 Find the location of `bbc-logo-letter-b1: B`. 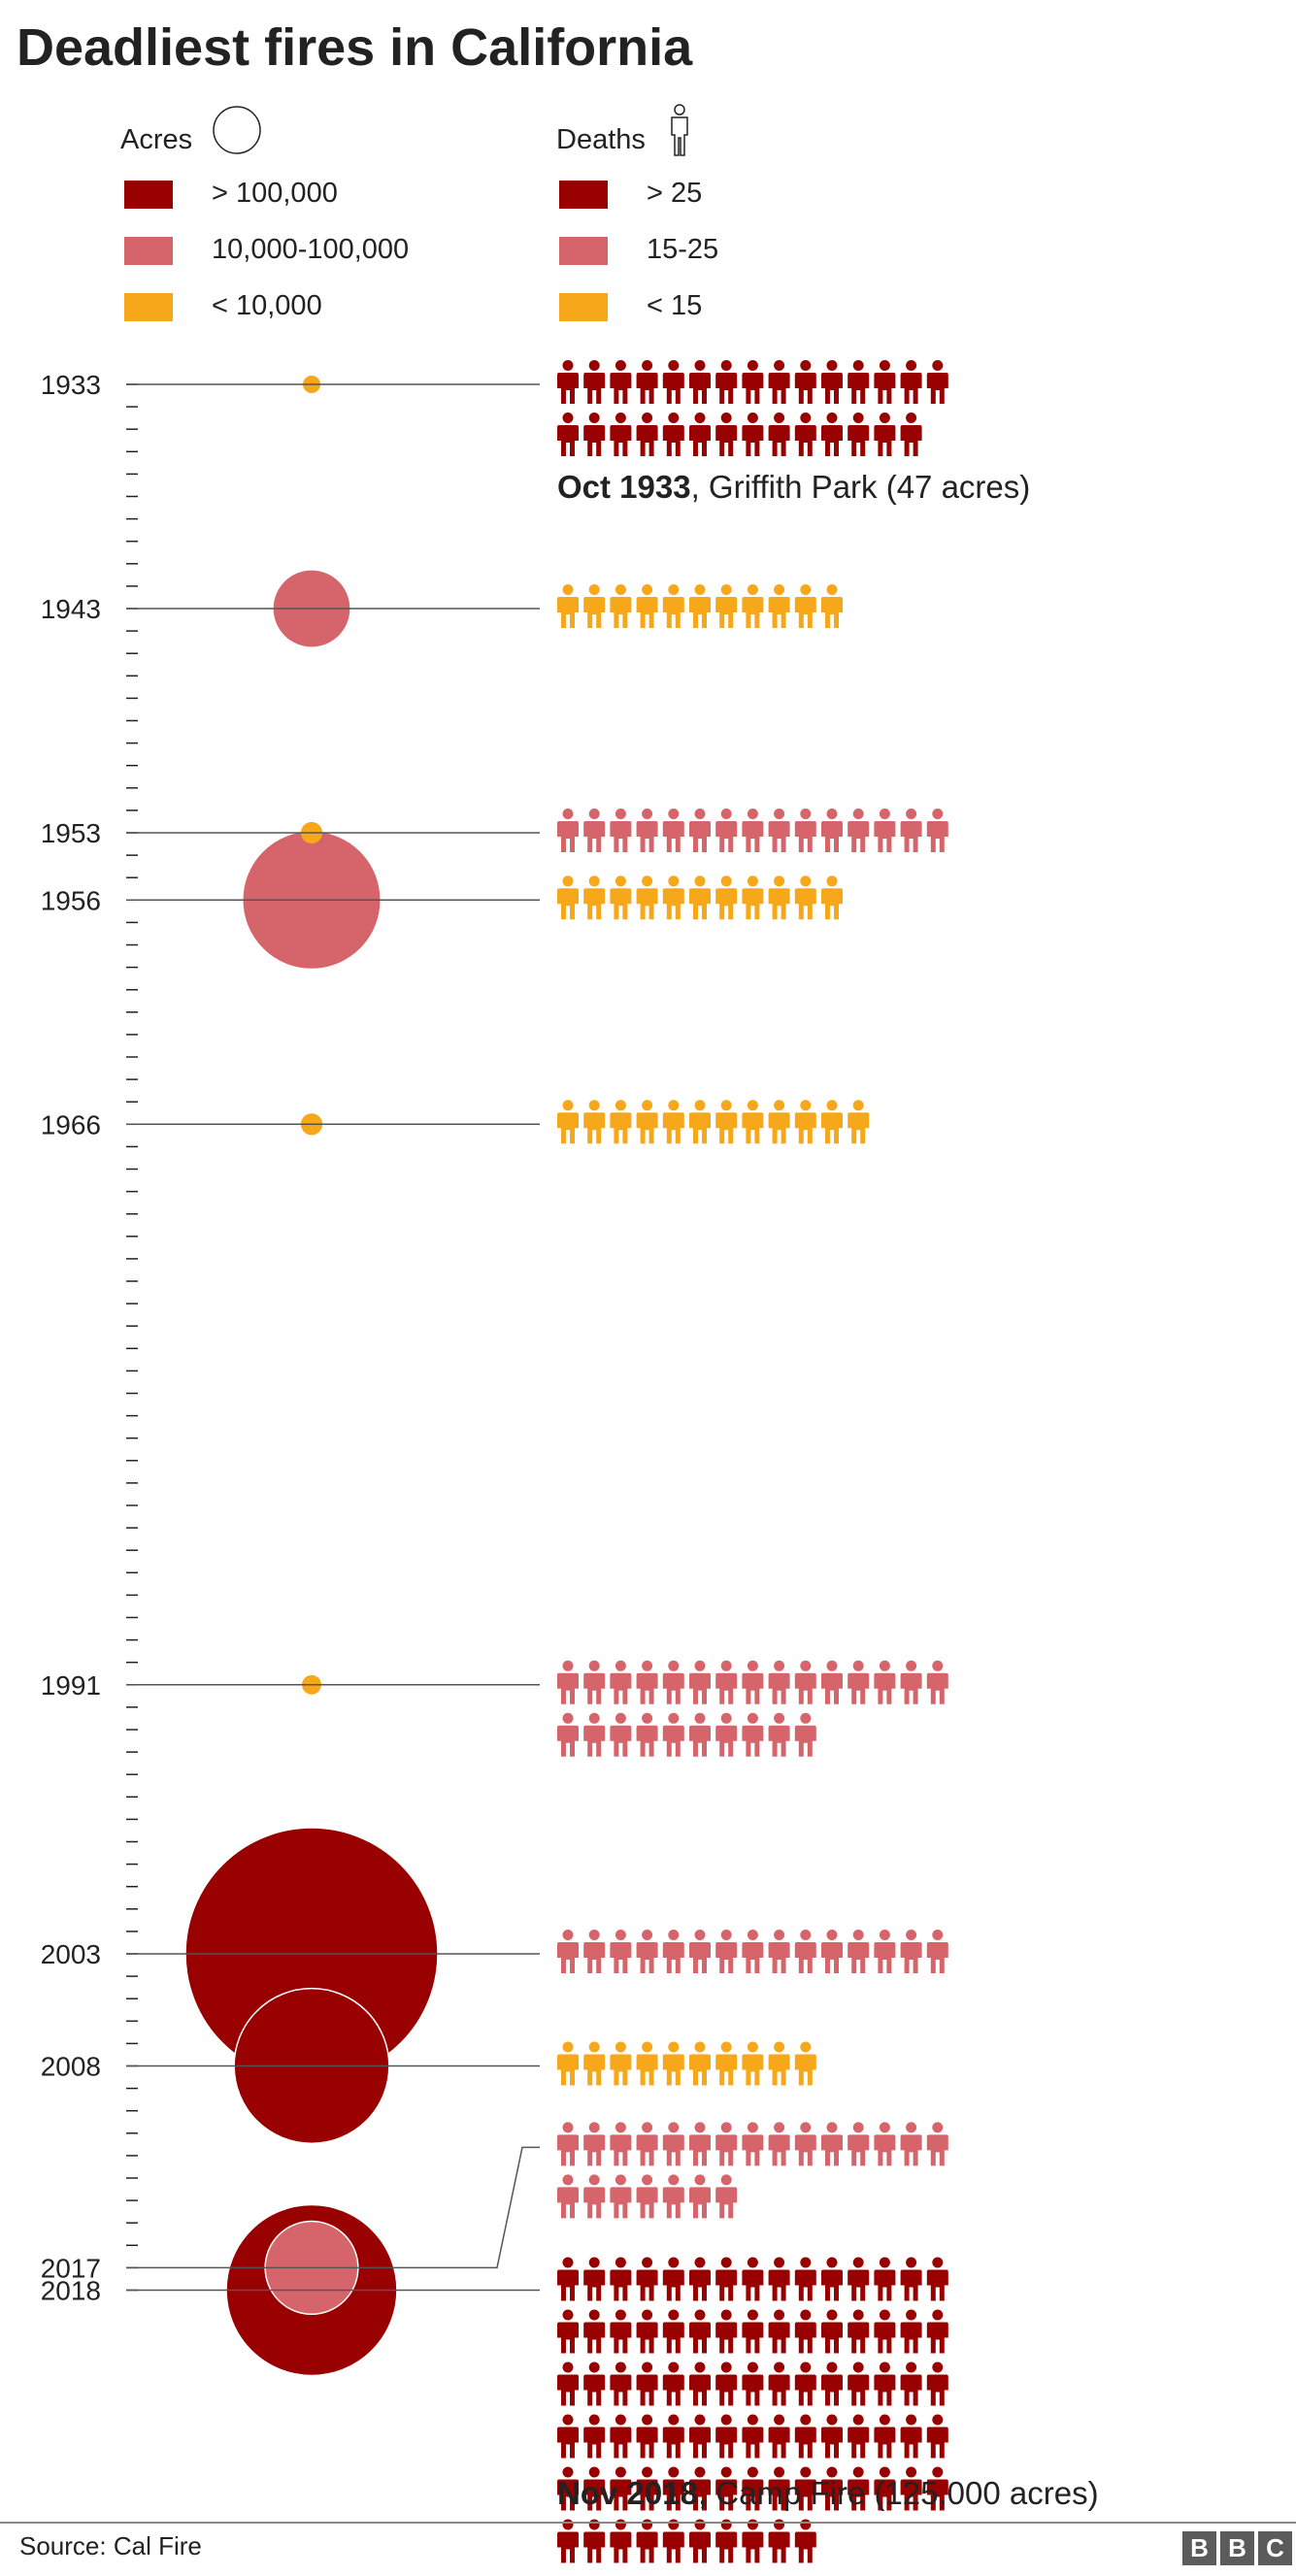

bbc-logo-letter-b1: B is located at coordinates (1199, 2548).